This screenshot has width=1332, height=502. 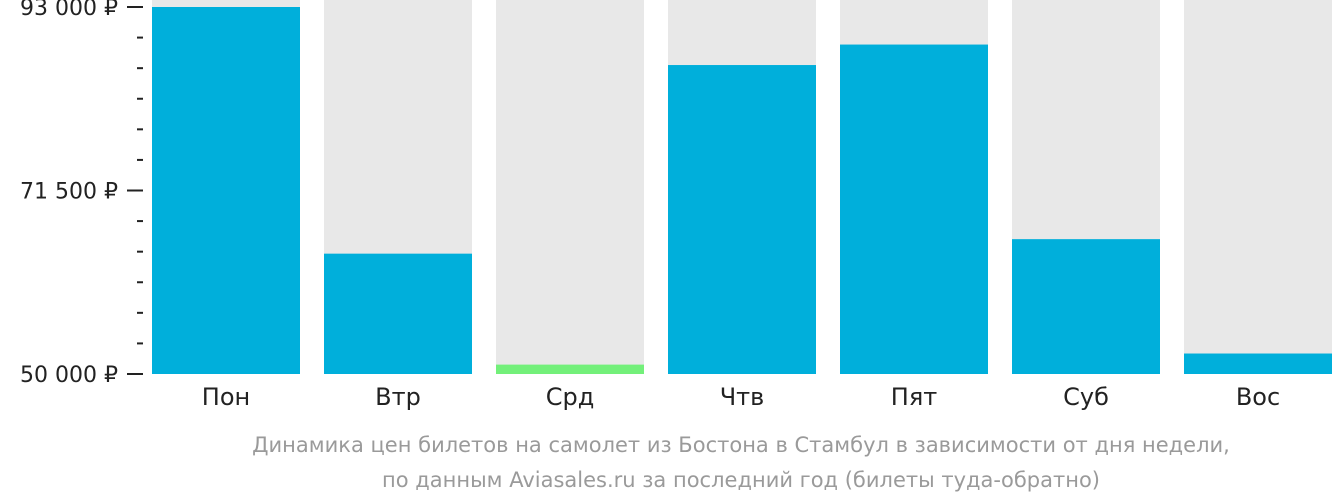 I want to click on x-category-label: Втр, so click(x=398, y=397).